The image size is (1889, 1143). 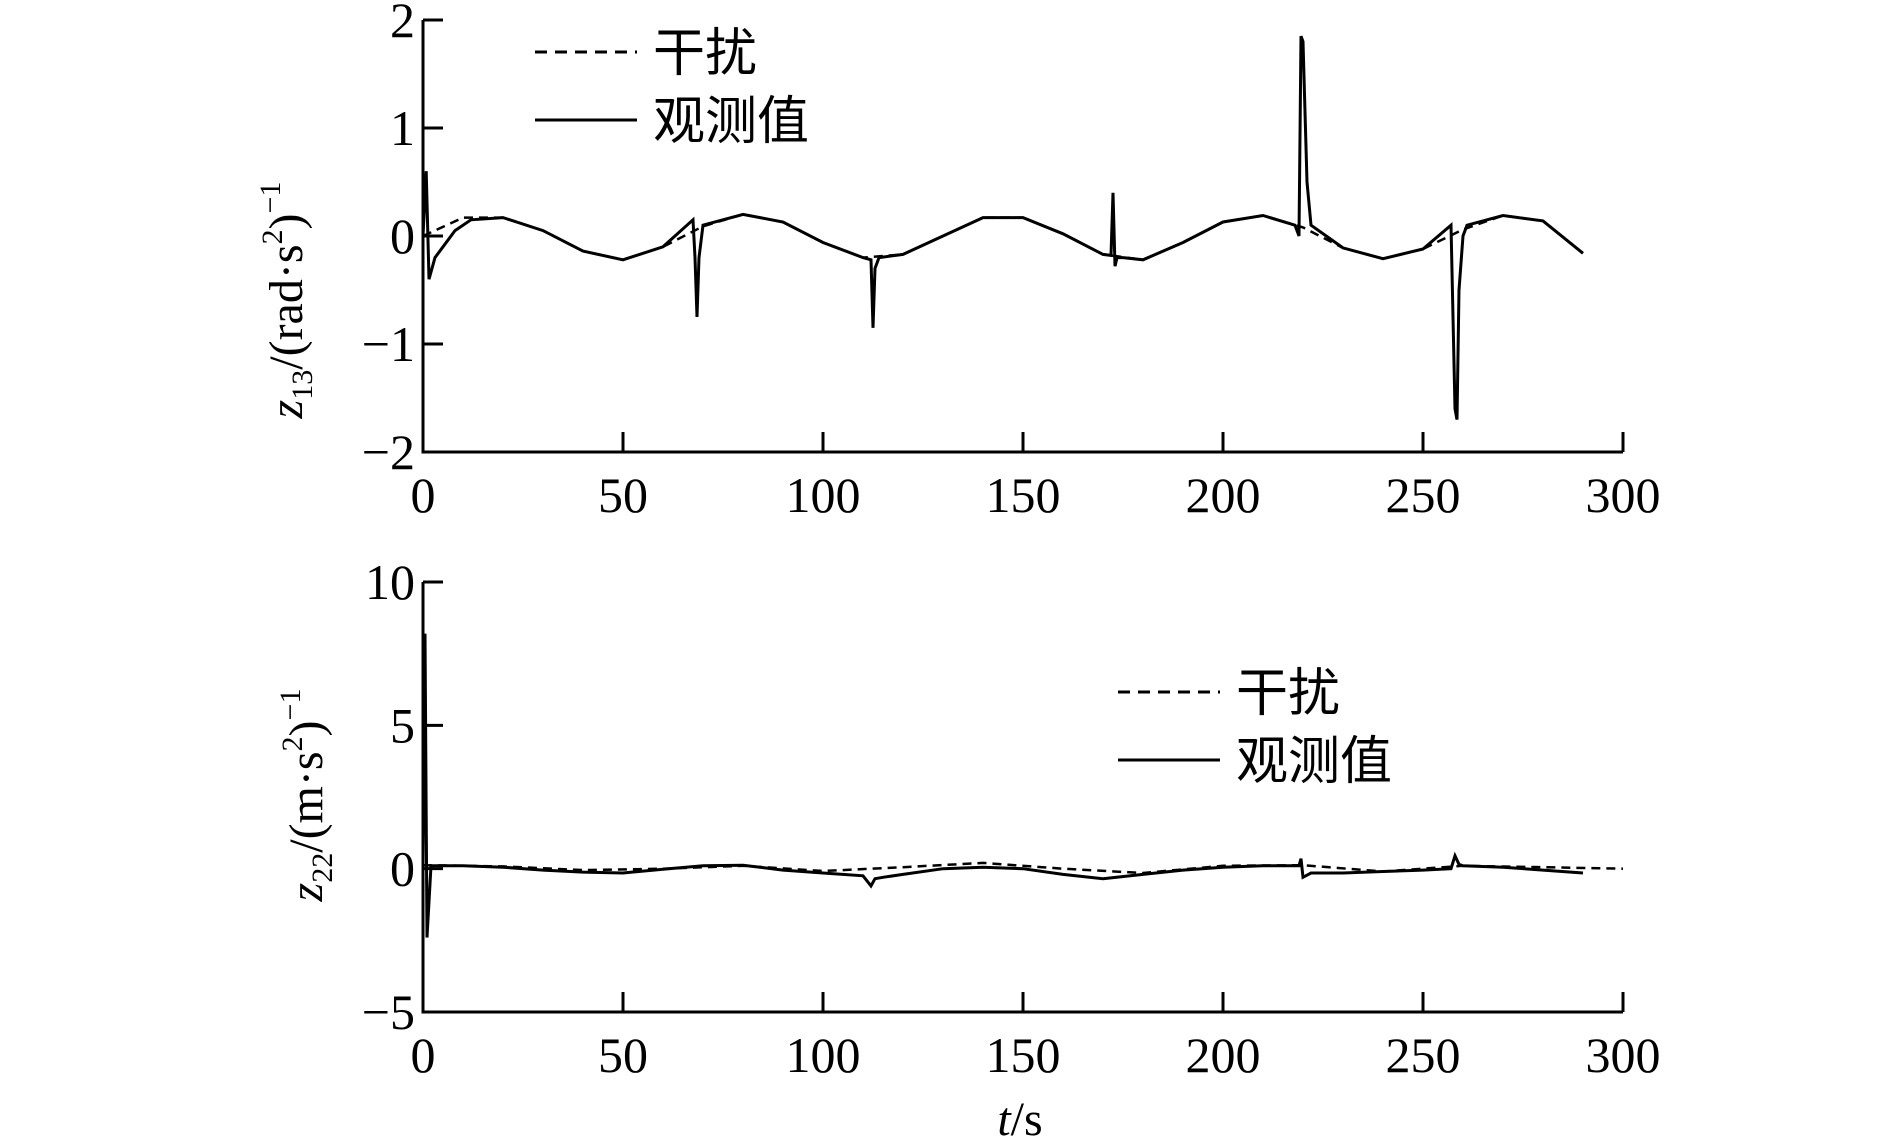 What do you see at coordinates (322, 868) in the screenshot?
I see `y-axis-subscript: 22` at bounding box center [322, 868].